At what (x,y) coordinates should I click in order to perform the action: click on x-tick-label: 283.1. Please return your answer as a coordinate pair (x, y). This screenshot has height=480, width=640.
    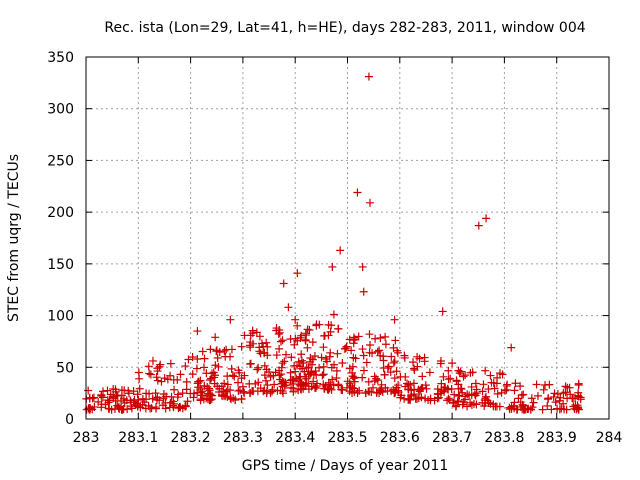
    Looking at the image, I should click on (138, 438).